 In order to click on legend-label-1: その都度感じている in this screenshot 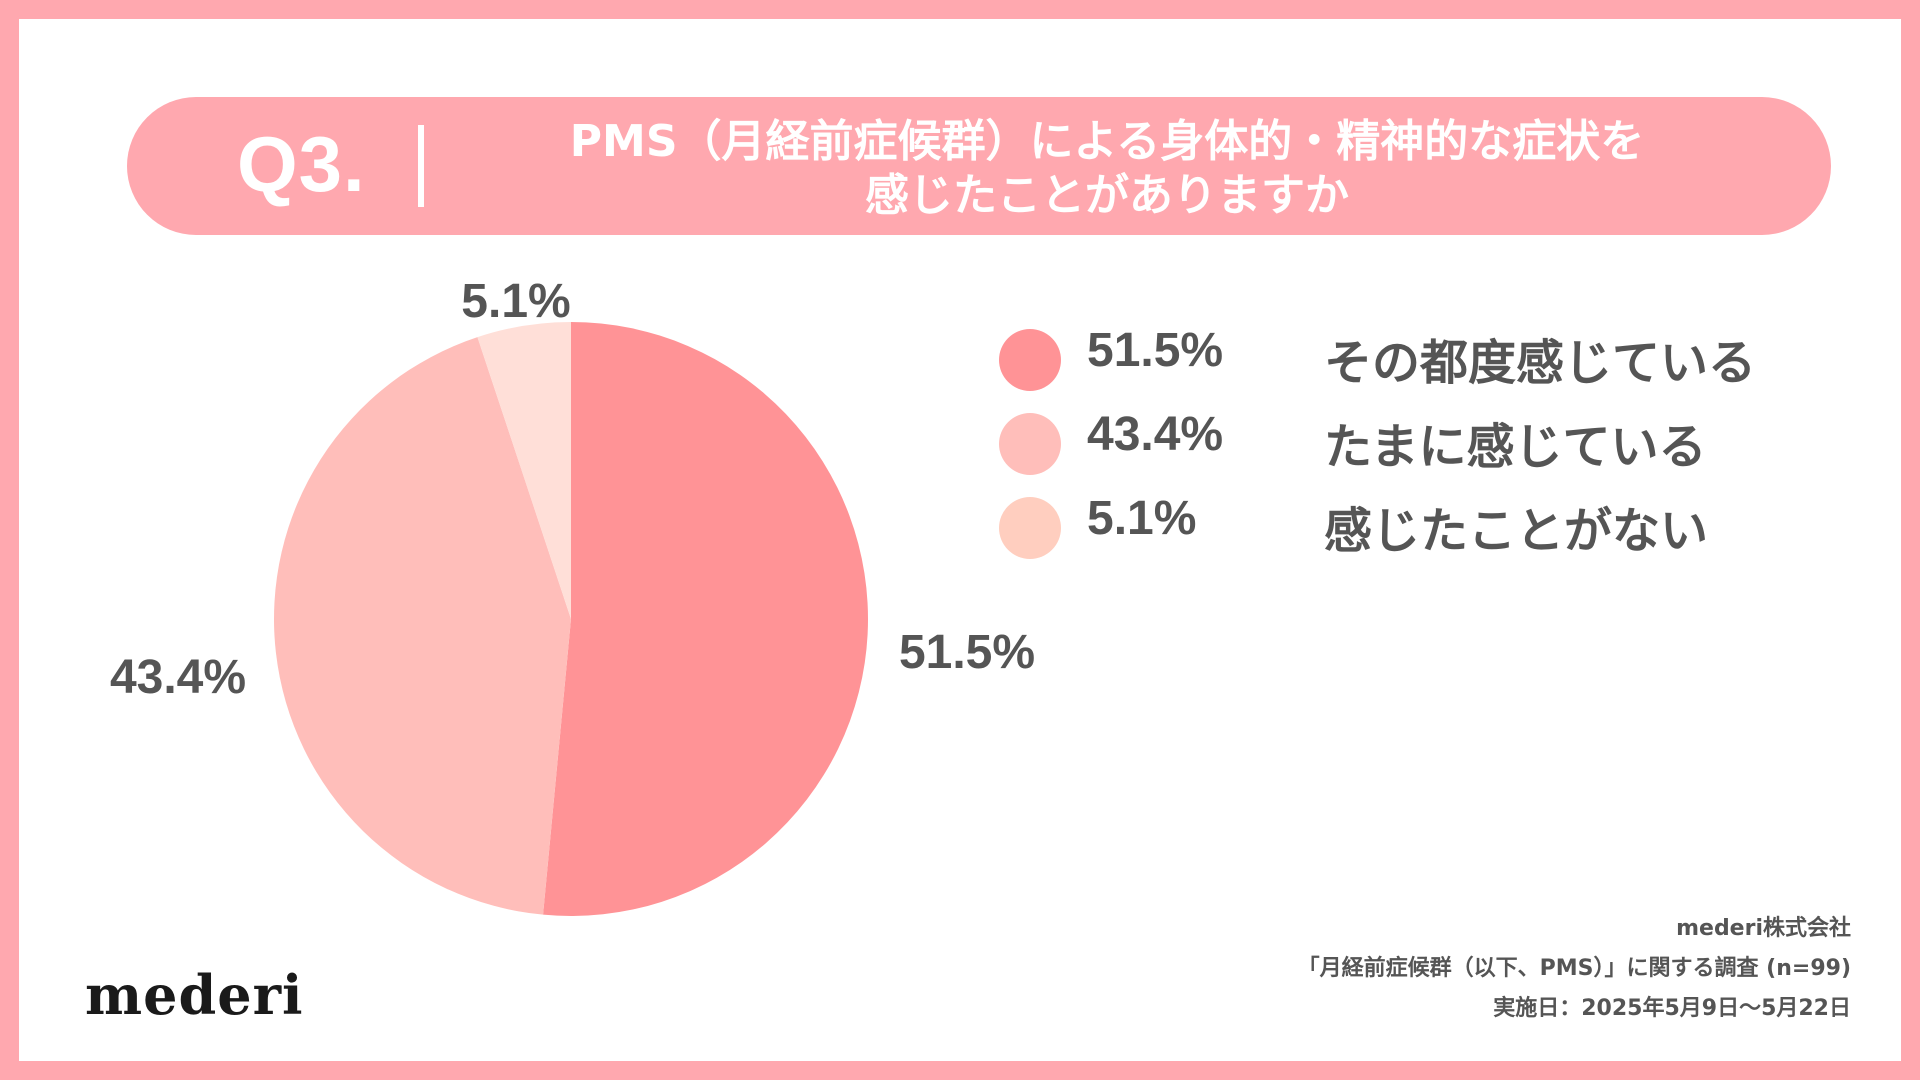, I will do `click(1540, 363)`.